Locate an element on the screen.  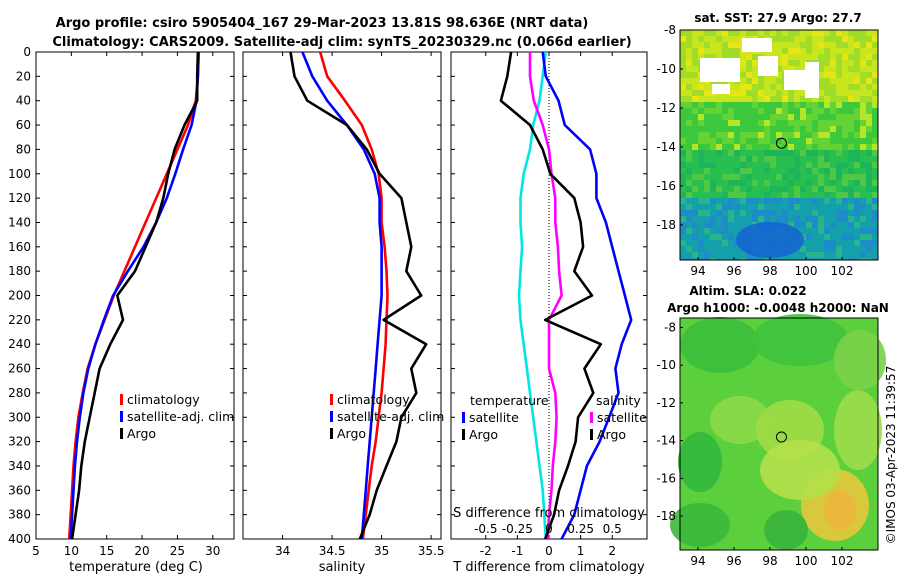
difference-top-label: S difference from climatology is located at coordinates (549, 513).